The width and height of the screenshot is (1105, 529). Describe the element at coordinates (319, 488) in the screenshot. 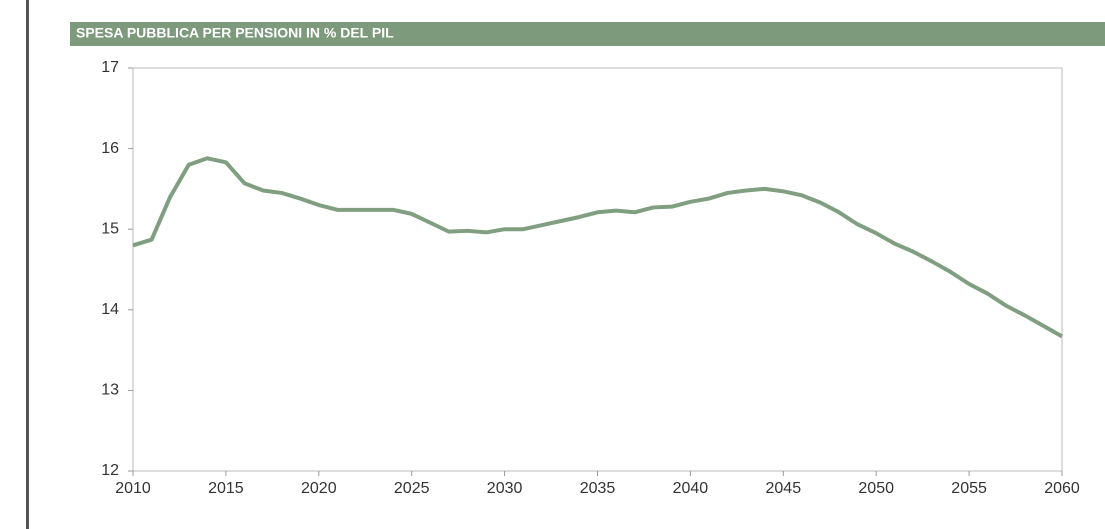

I see `x-tick-label: 2020` at that location.